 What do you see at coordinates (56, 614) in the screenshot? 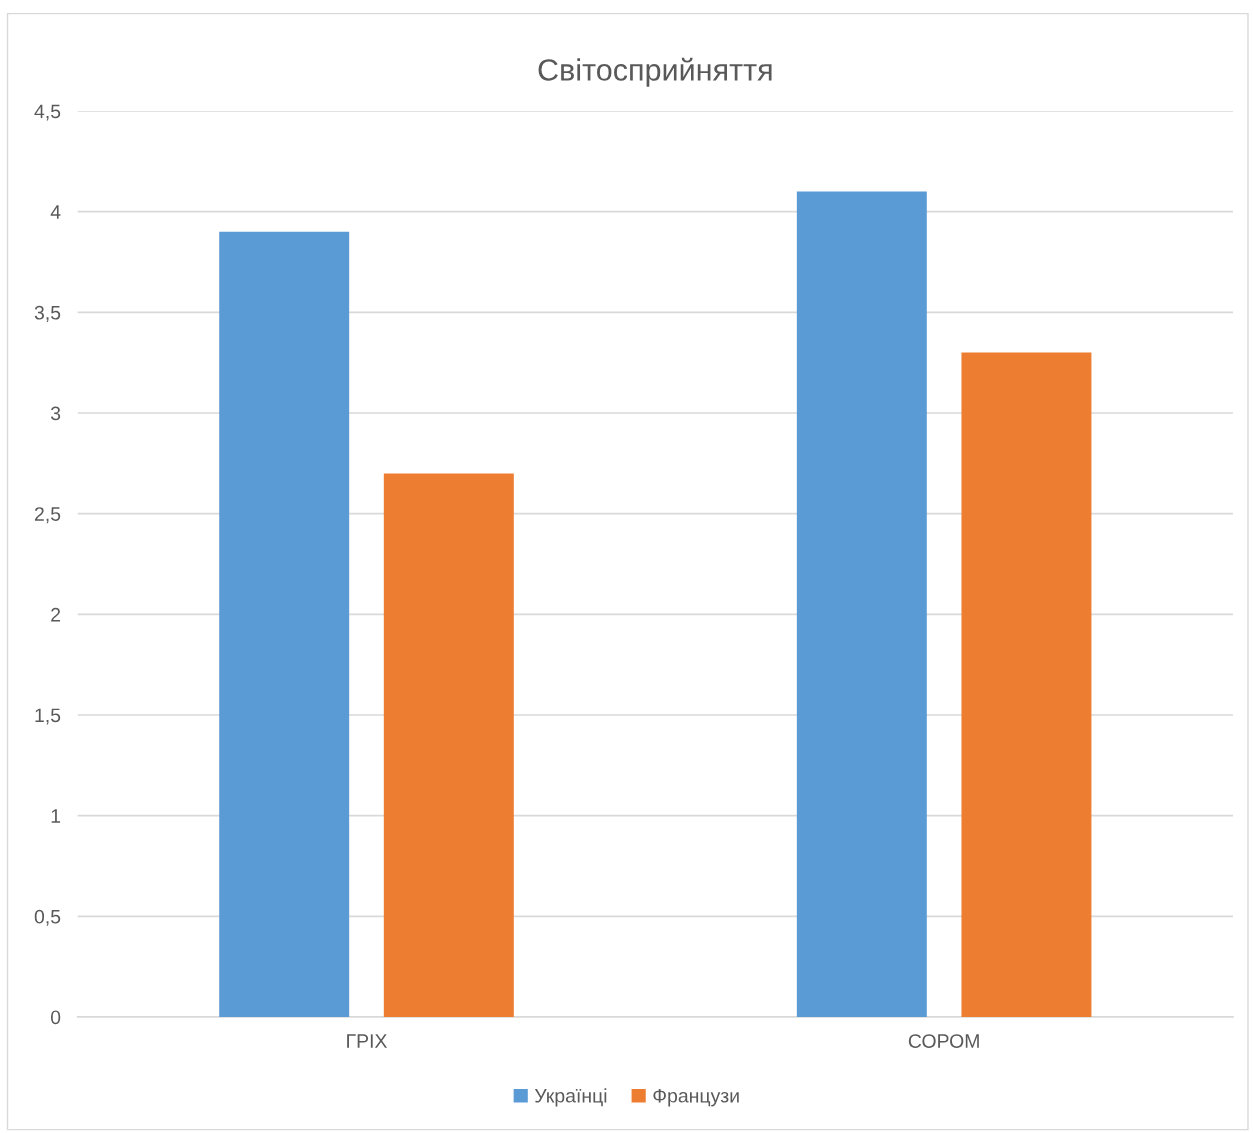
I see `y-tick-label: 2` at bounding box center [56, 614].